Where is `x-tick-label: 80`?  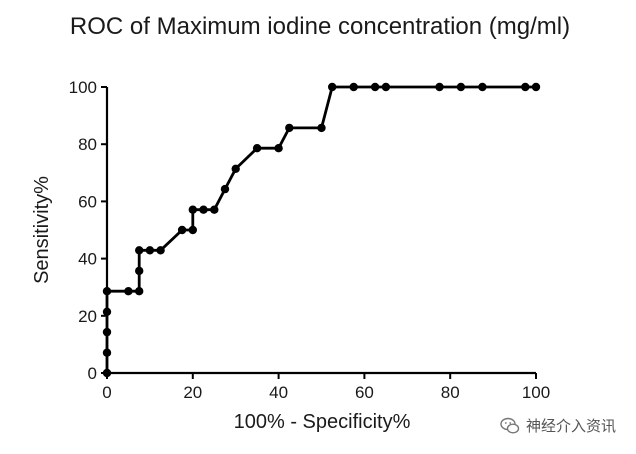 x-tick-label: 80 is located at coordinates (450, 392).